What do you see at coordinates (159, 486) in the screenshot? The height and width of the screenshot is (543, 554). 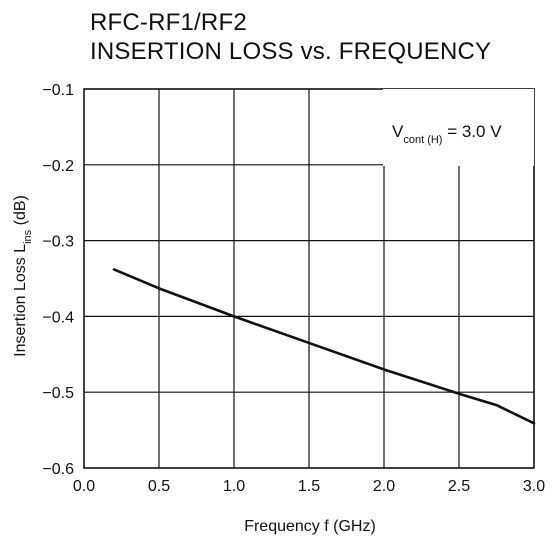 I see `x-tick-label: 0.5` at bounding box center [159, 486].